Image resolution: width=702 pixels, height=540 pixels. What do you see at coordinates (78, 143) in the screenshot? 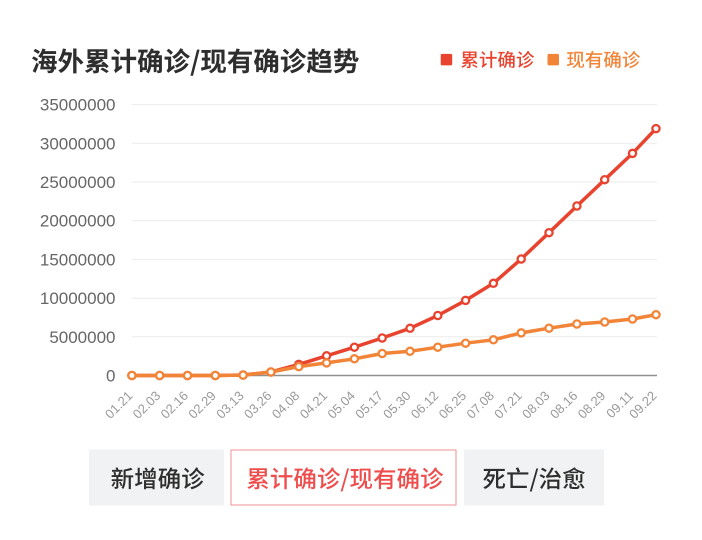
I see `svg-text: 30000000` at bounding box center [78, 143].